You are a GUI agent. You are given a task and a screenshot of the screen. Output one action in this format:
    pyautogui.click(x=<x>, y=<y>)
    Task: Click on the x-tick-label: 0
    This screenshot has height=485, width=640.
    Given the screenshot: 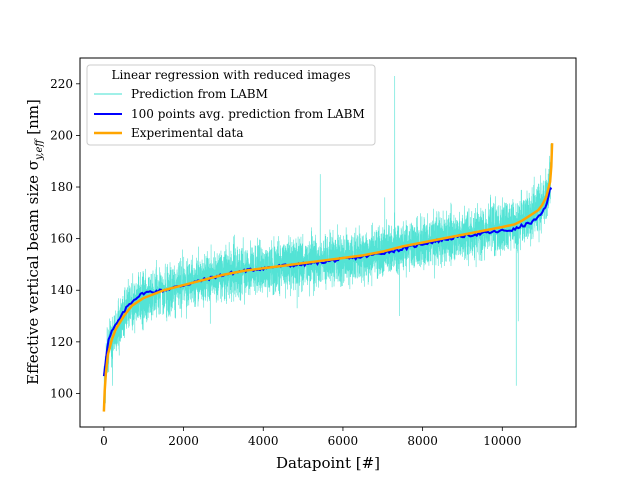 What is the action you would take?
    pyautogui.click(x=104, y=441)
    